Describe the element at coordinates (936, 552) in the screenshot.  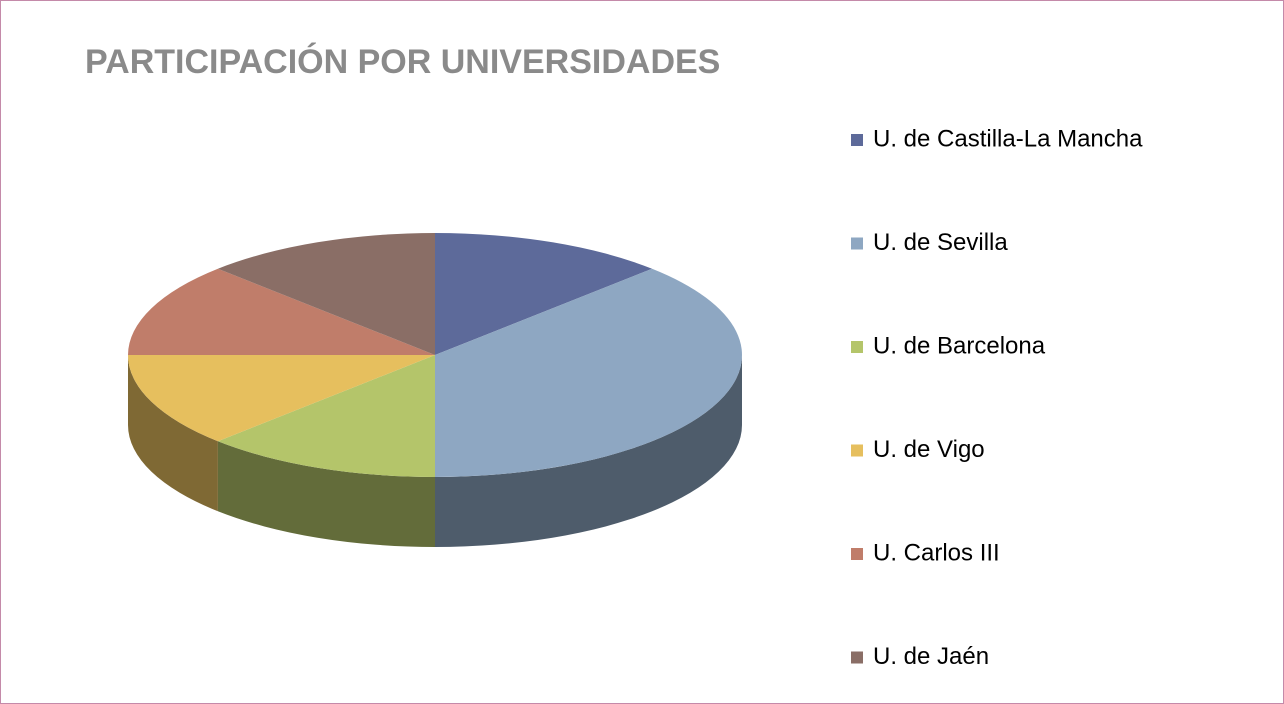
I see `legend-label: U. Carlos III` at that location.